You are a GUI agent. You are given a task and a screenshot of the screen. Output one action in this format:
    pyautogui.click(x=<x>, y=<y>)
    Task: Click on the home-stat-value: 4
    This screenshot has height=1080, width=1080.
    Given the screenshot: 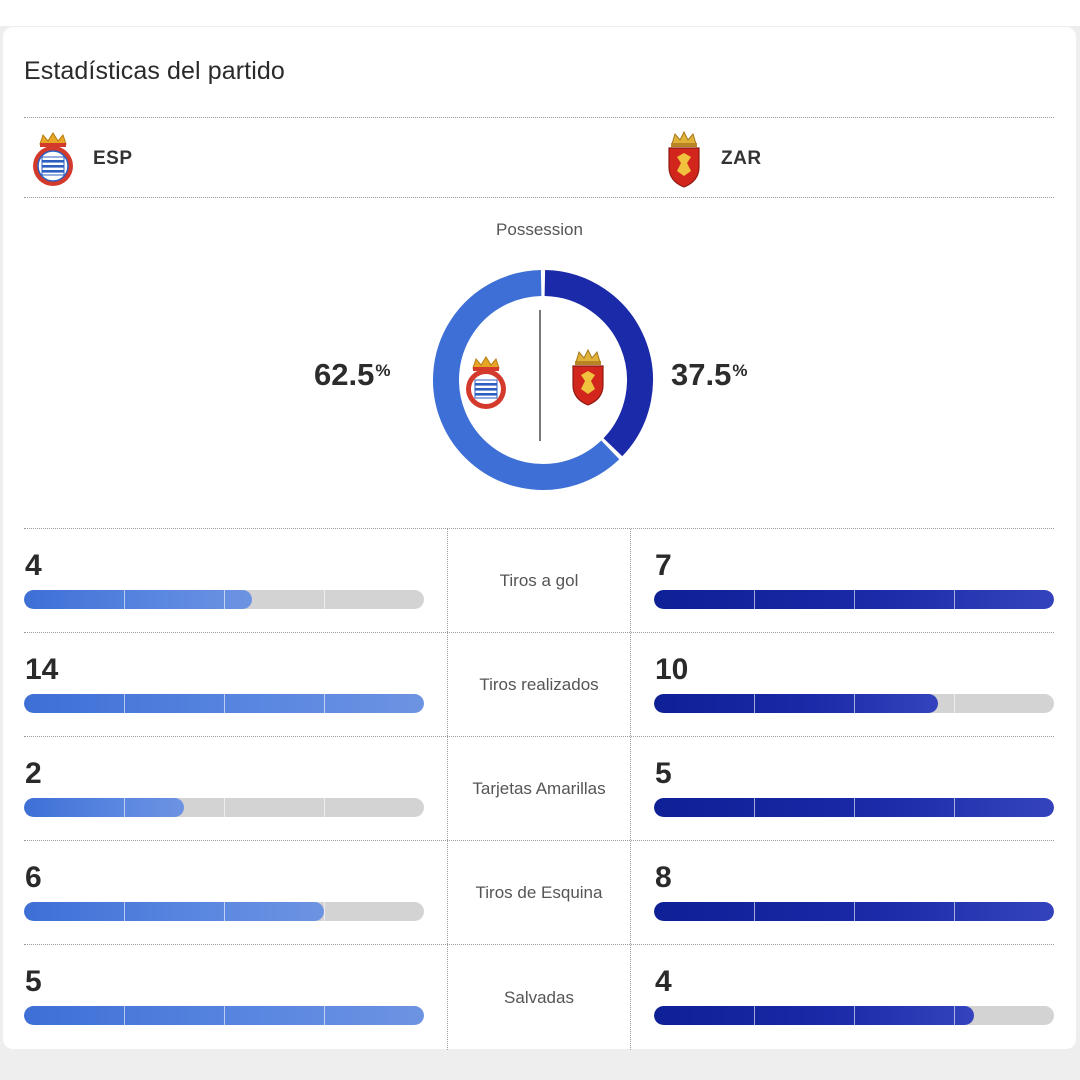 What is the action you would take?
    pyautogui.click(x=33, y=565)
    